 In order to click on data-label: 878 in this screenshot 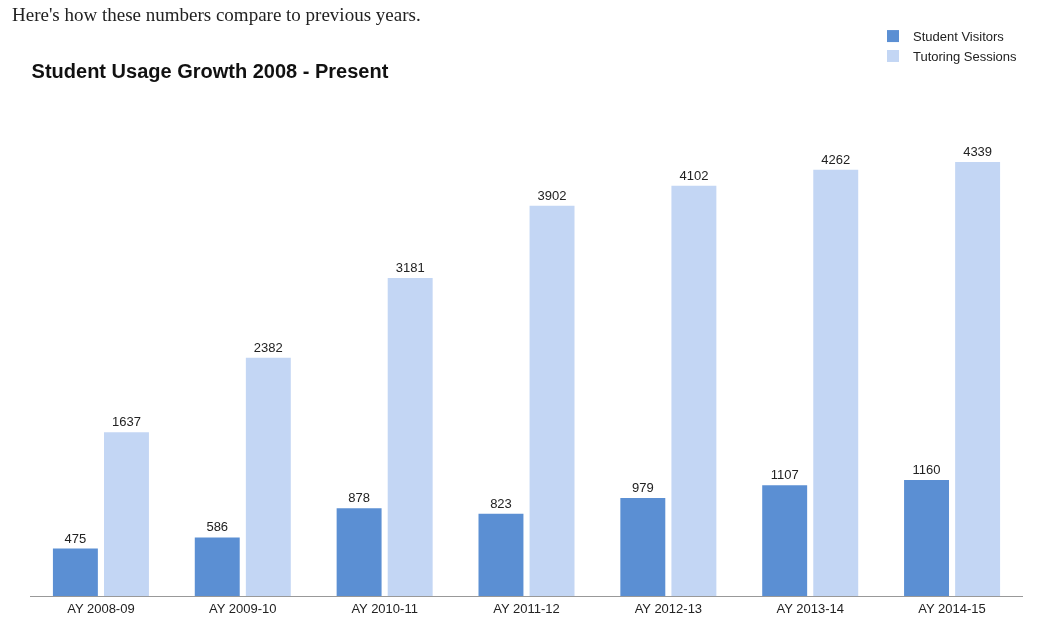, I will do `click(359, 498)`.